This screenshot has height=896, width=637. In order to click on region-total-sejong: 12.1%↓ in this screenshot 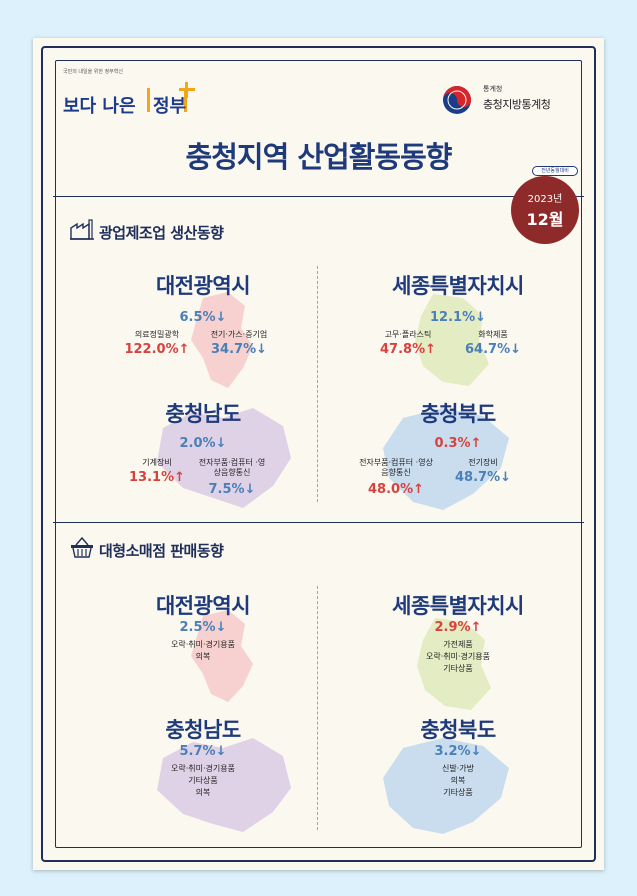, I will do `click(458, 317)`.